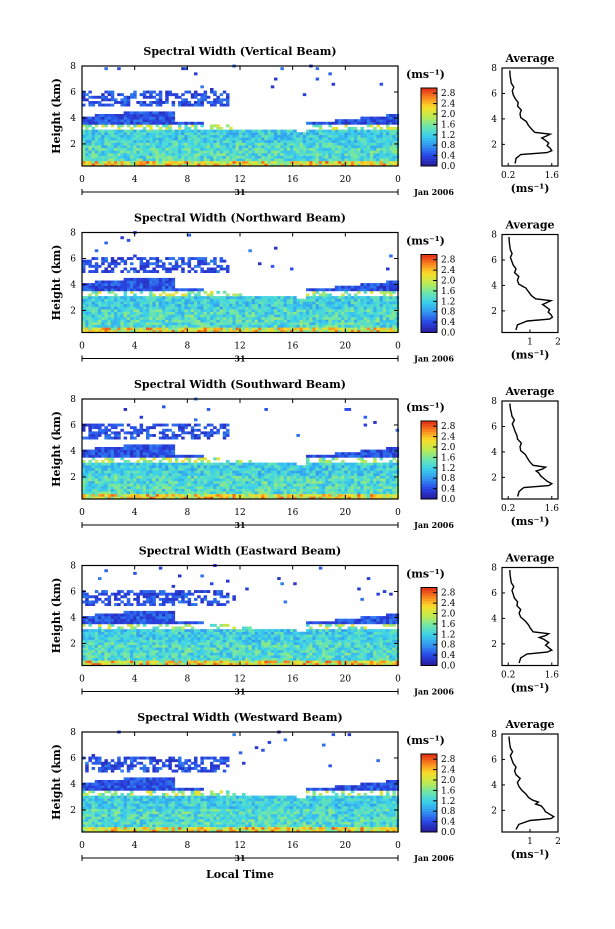 This screenshot has width=615, height=929. What do you see at coordinates (552, 176) in the screenshot?
I see `avg-x-tick-label: 1.6` at bounding box center [552, 176].